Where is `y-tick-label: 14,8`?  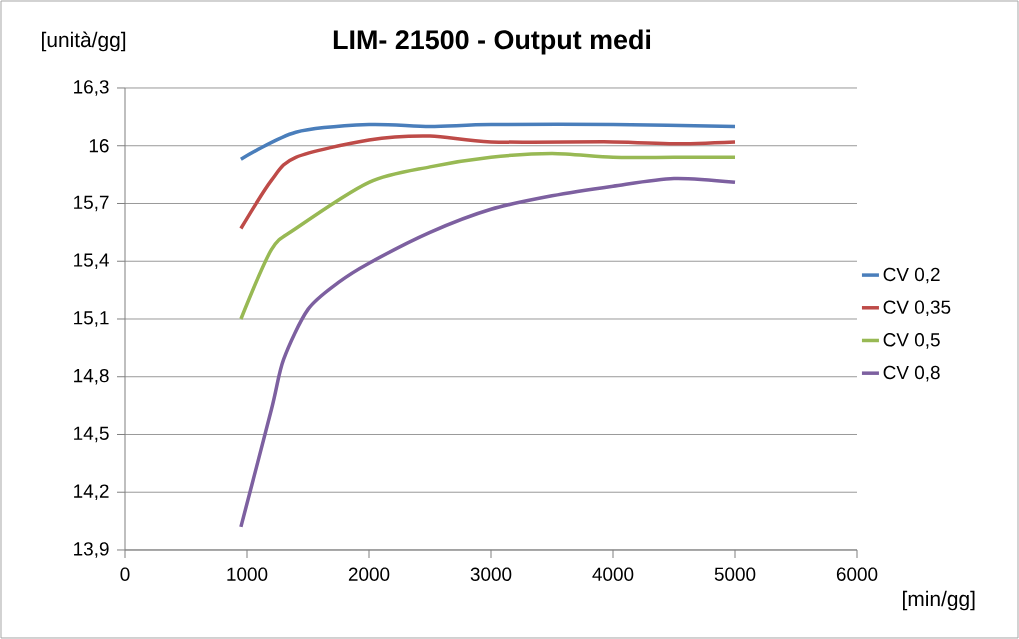
y-tick-label: 14,8 is located at coordinates (91, 376).